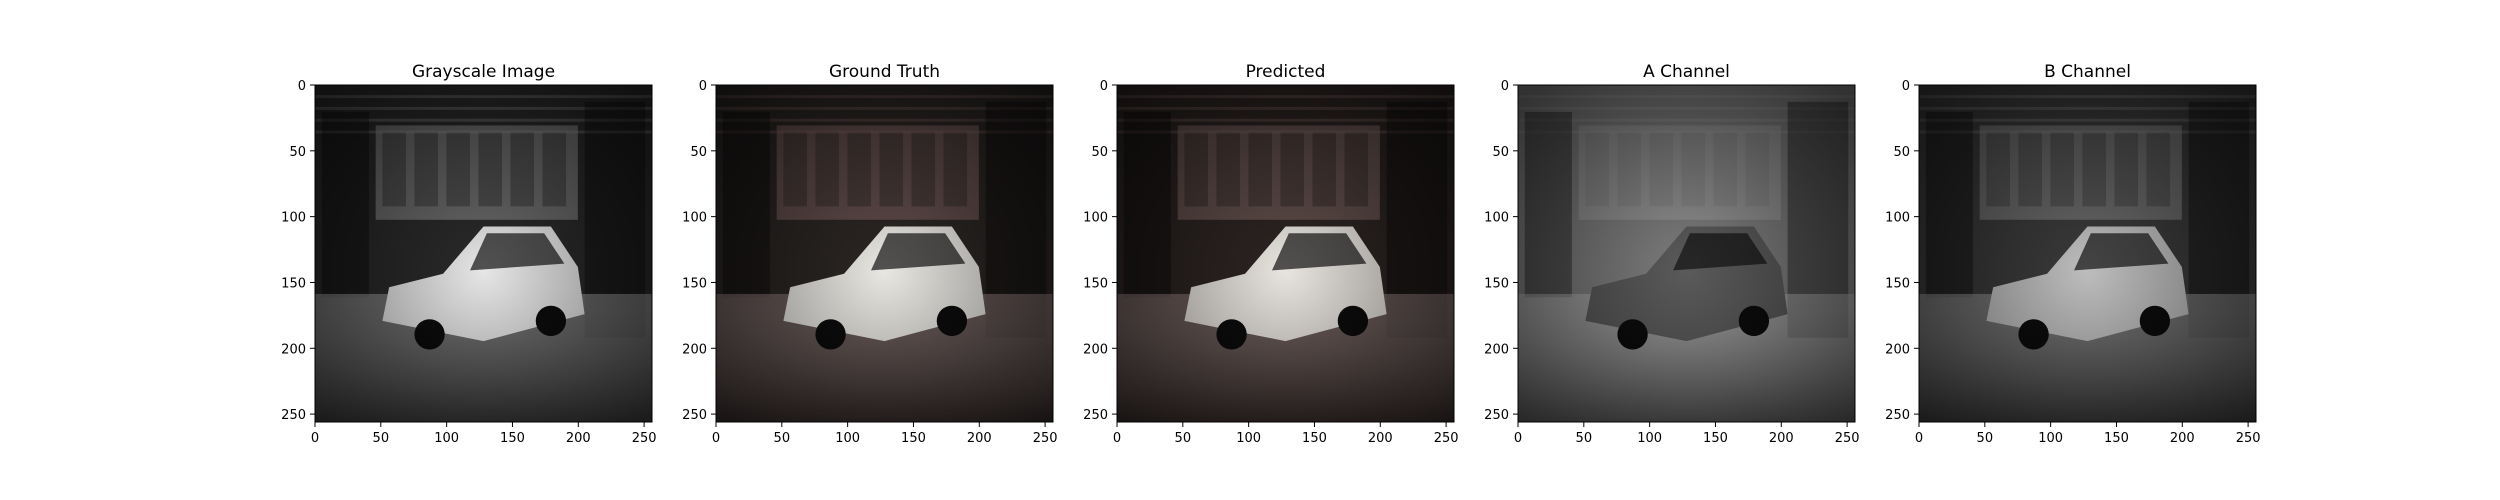 The width and height of the screenshot is (2500, 500). Describe the element at coordinates (1286, 72) in the screenshot. I see `panel-title: Predicted` at that location.